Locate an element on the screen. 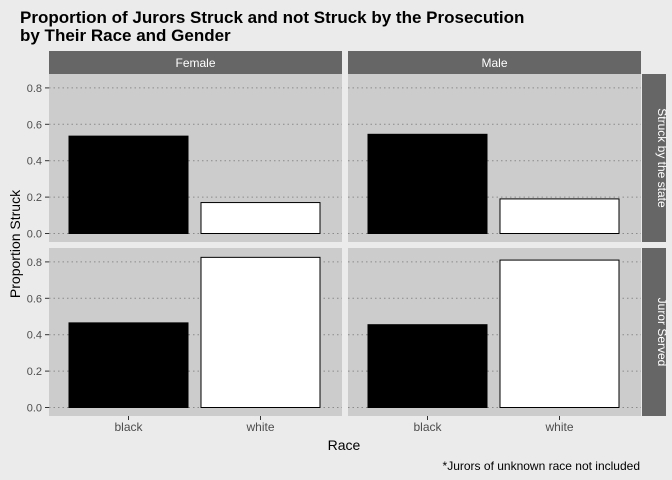  facet-strip-label: Female is located at coordinates (195, 63).